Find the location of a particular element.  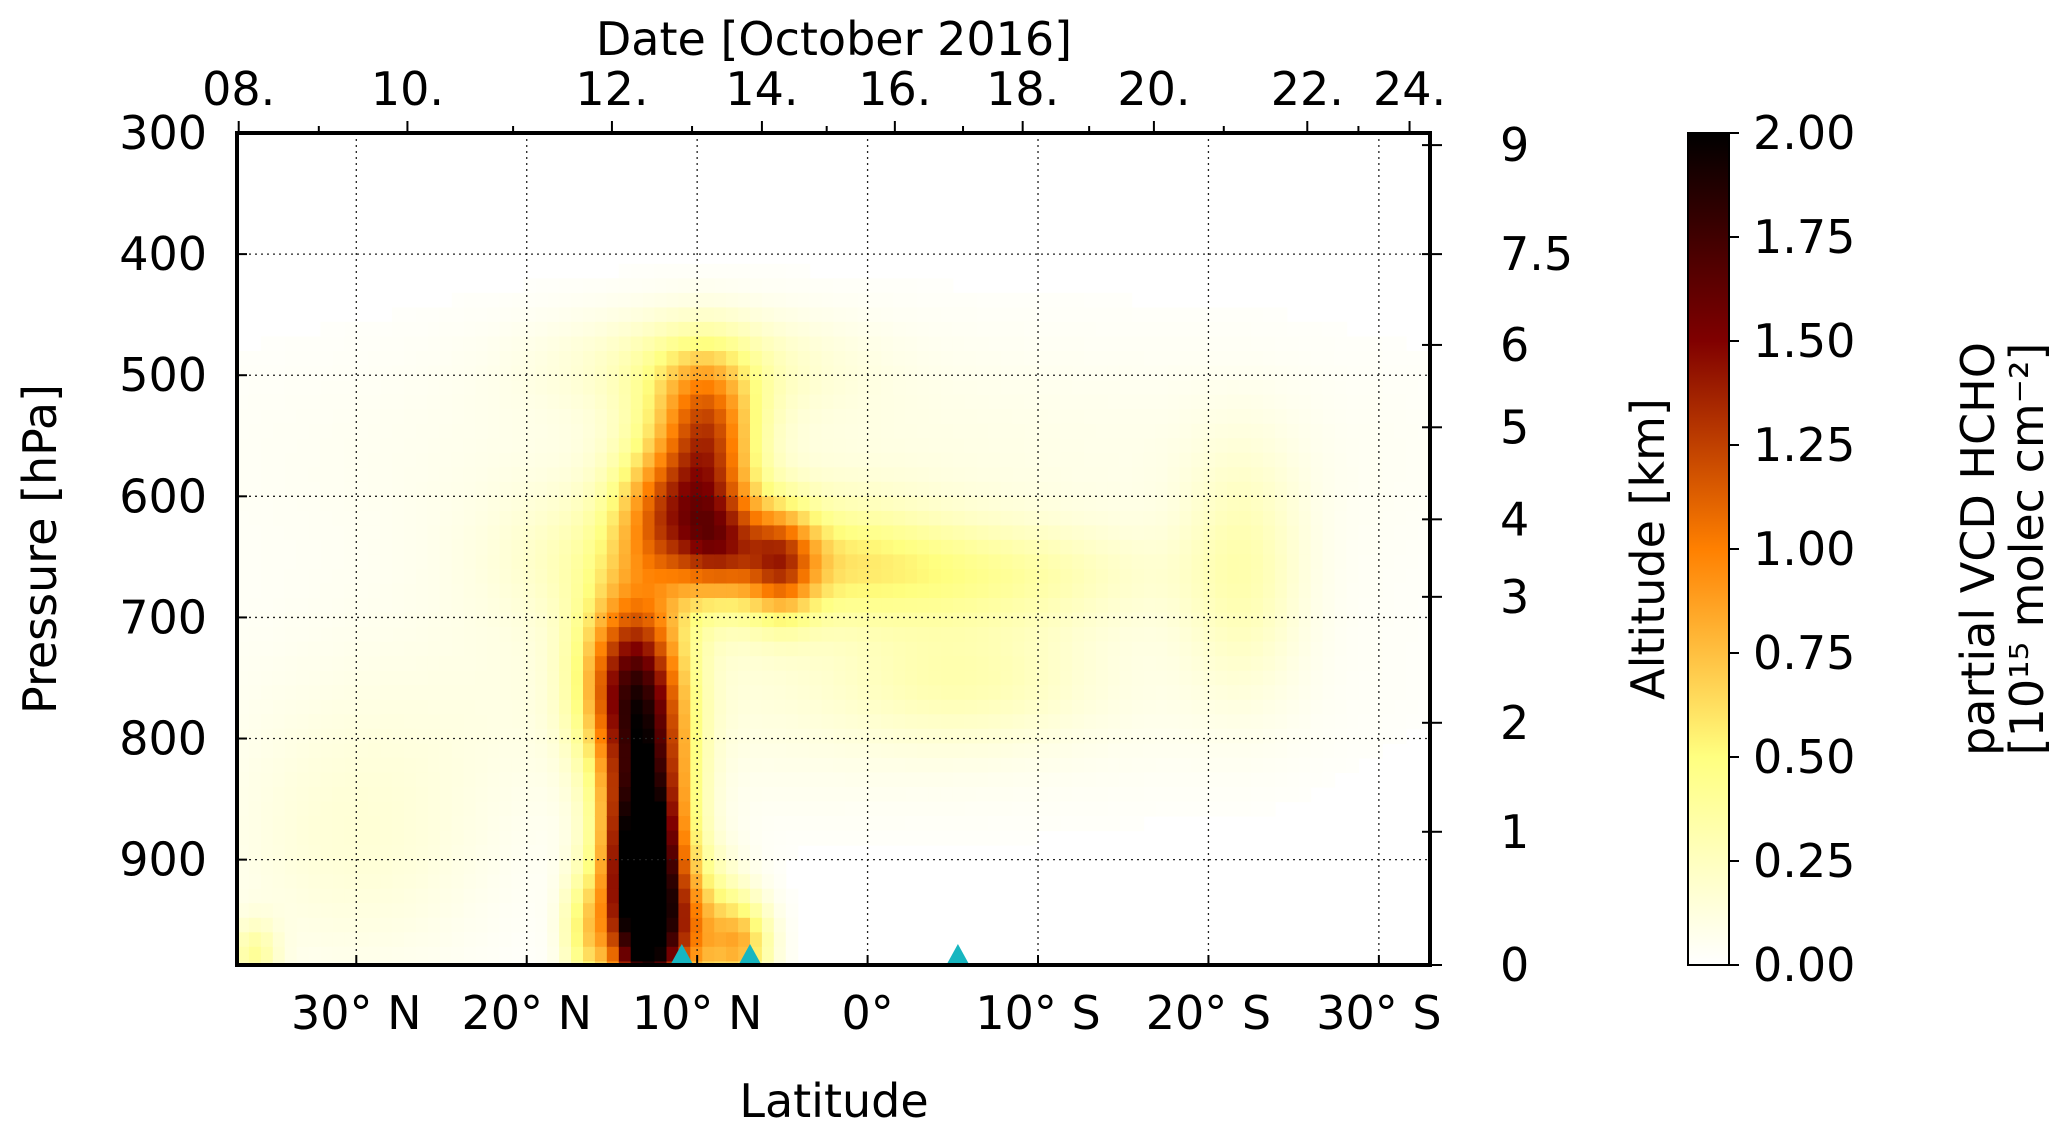

top-tick-label: 20. is located at coordinates (1153, 89).